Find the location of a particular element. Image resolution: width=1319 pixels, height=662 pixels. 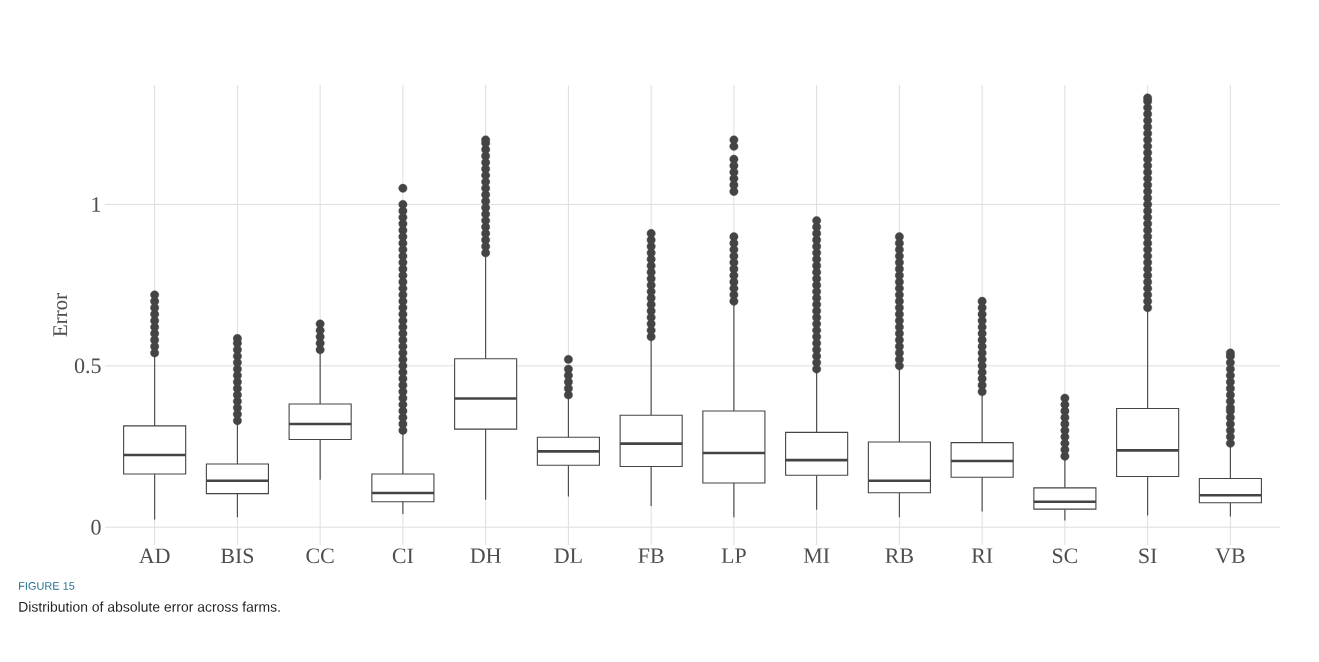

x-tick-label: SI is located at coordinates (1148, 556).